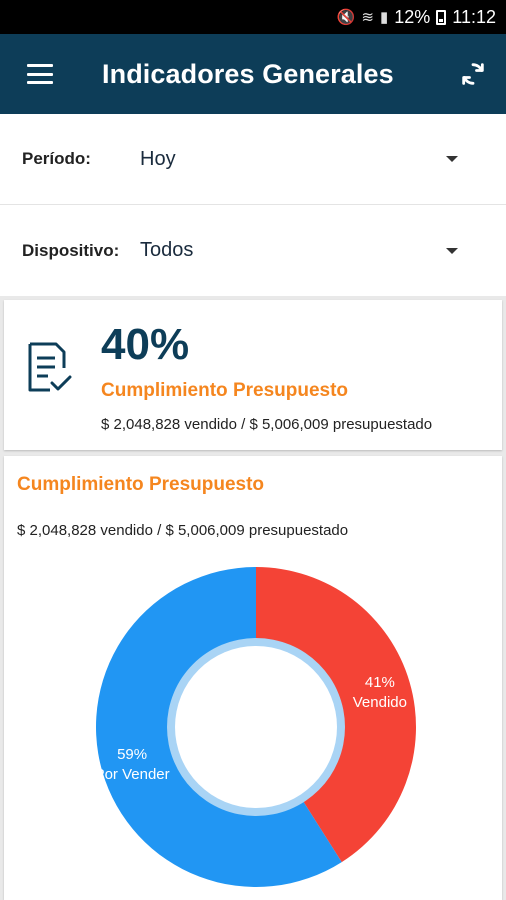  I want to click on device-label: Dispositivo:, so click(71, 250).